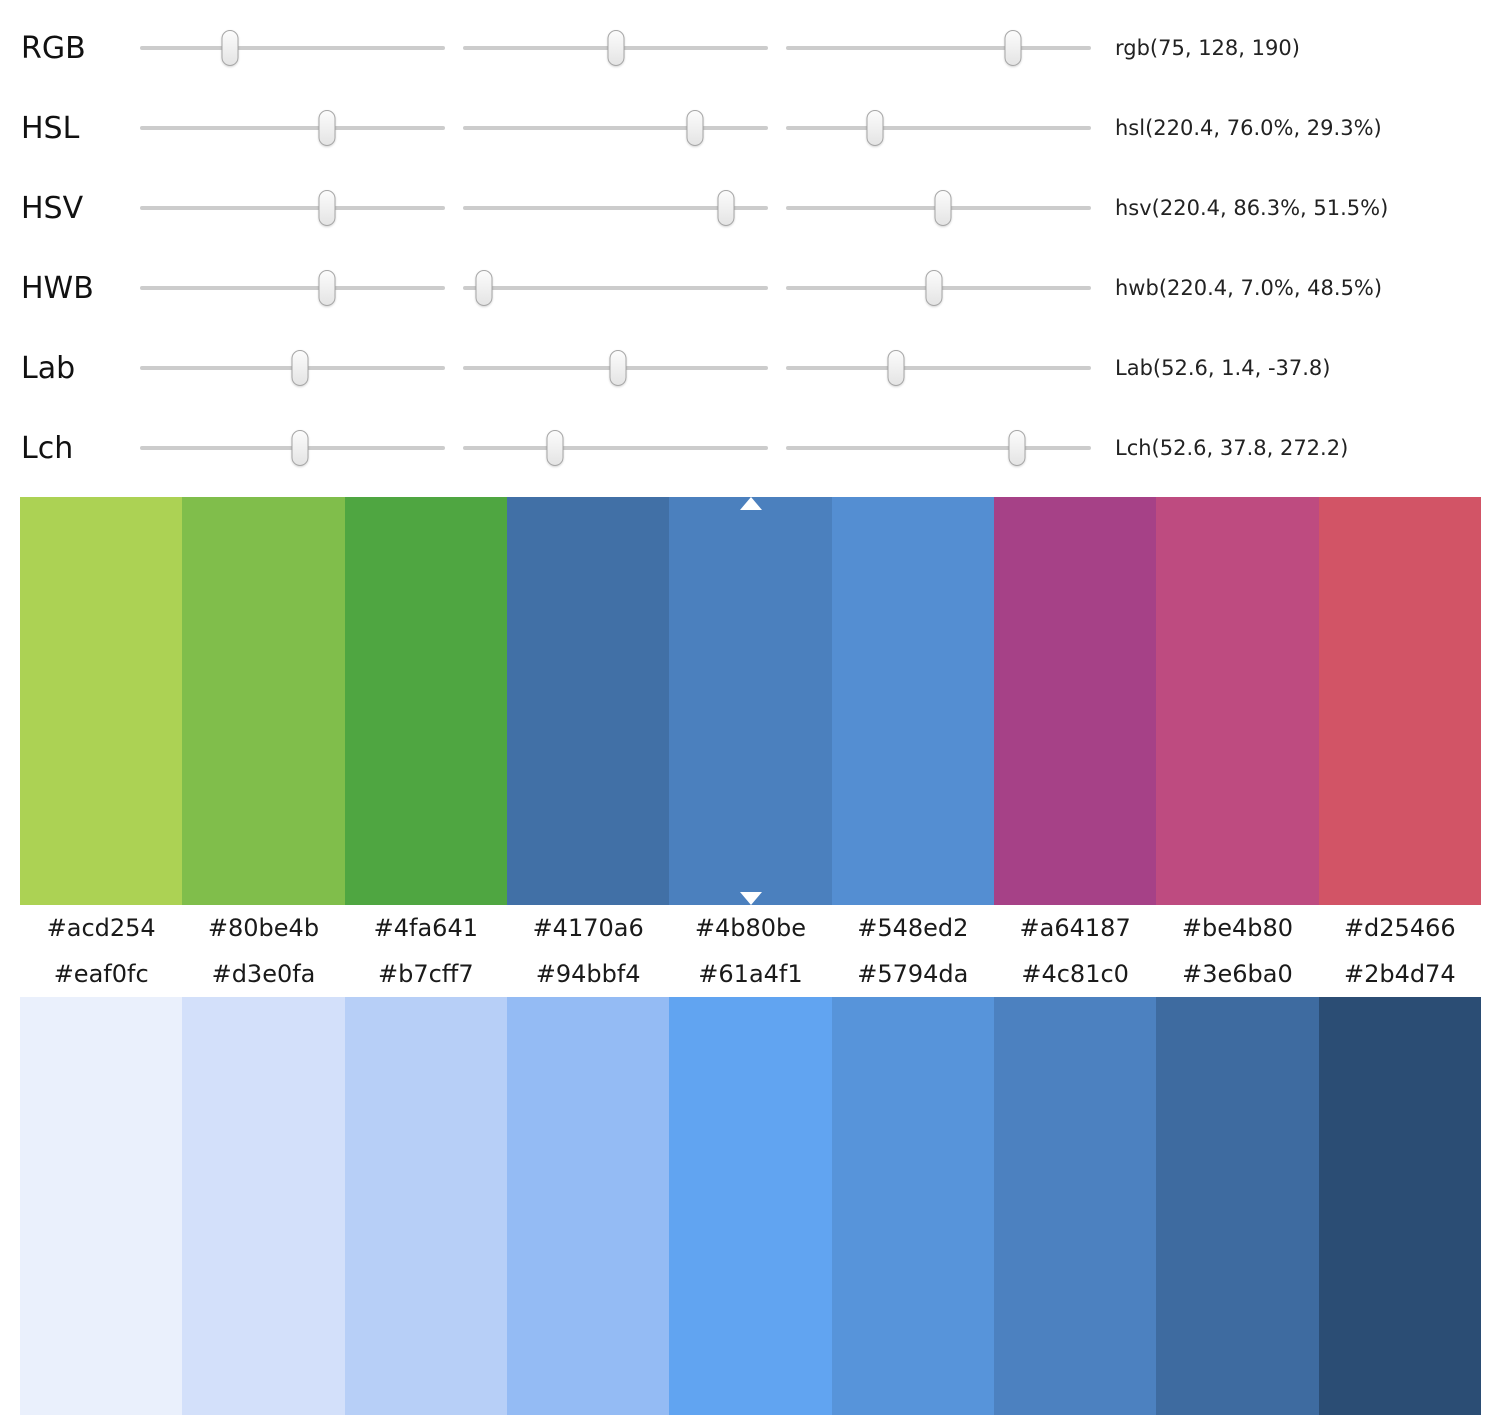  I want to click on hex-label: #80be4b, so click(263, 928).